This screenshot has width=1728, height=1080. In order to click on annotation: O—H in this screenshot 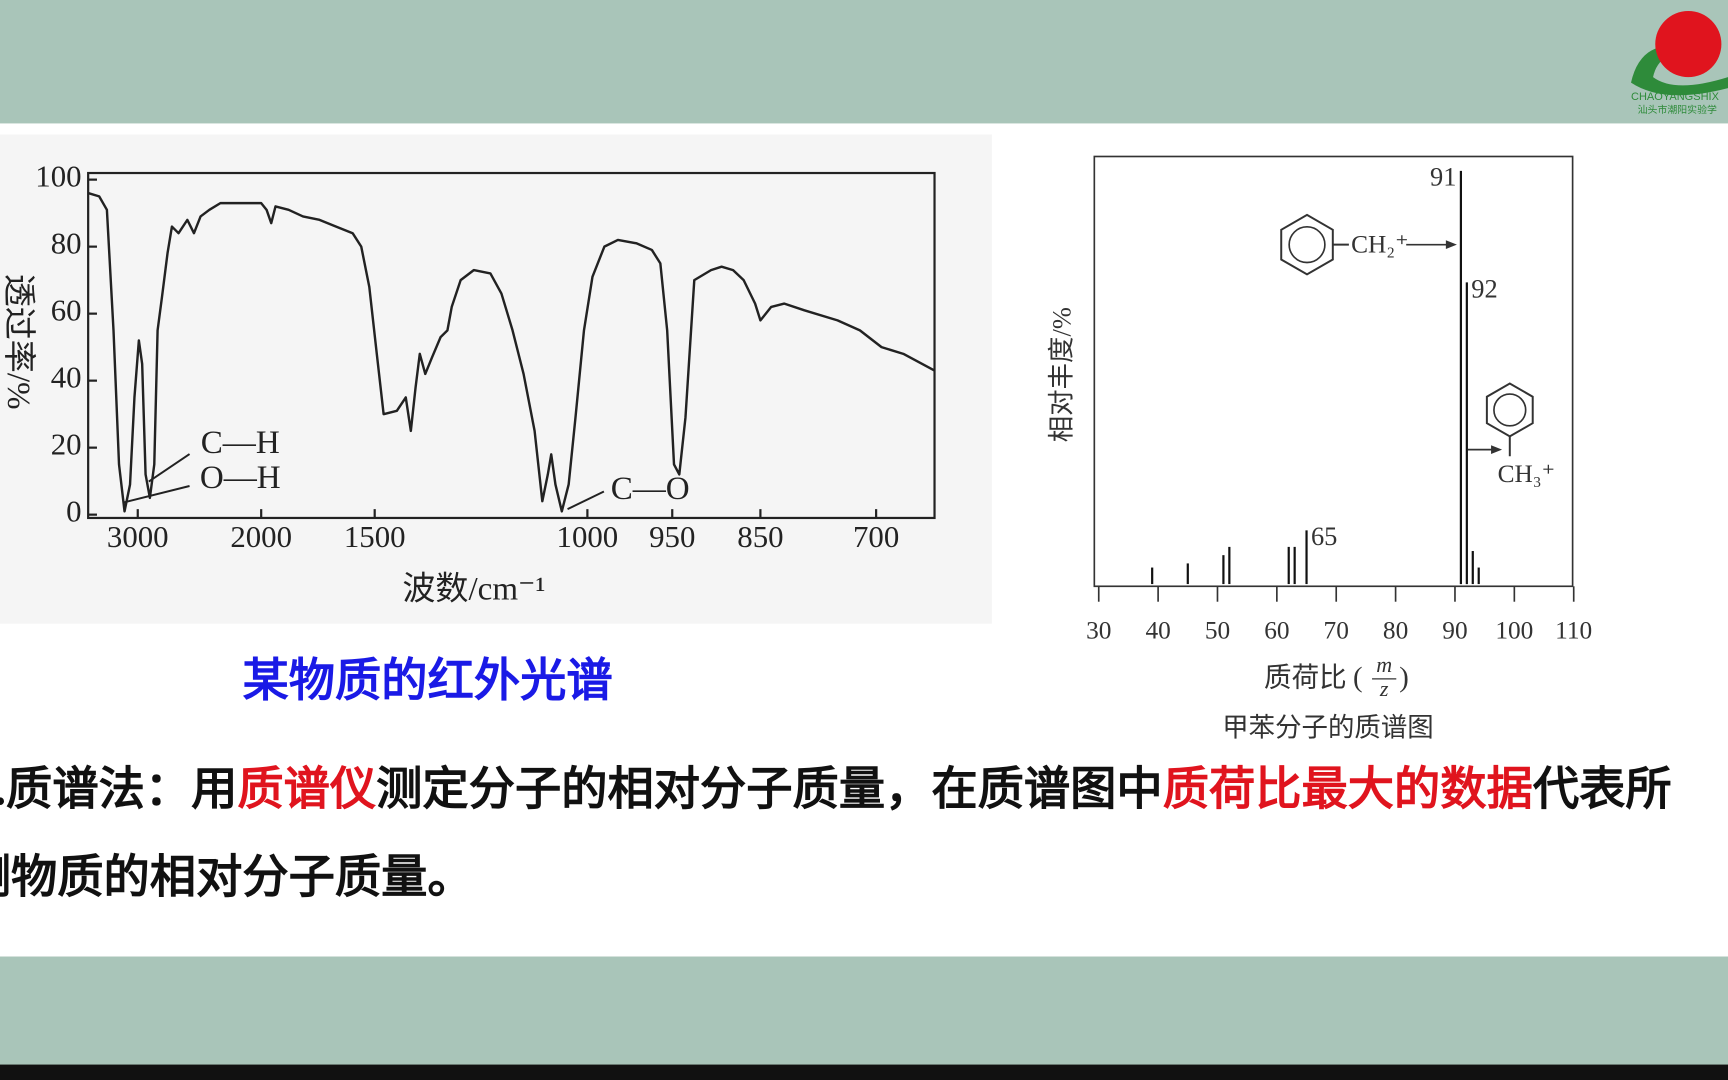, I will do `click(240, 478)`.